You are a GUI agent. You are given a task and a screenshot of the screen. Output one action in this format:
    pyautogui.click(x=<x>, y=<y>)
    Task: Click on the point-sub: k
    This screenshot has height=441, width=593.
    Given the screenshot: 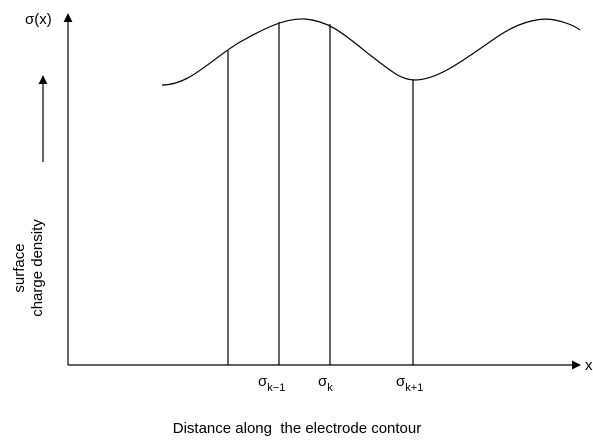 What is the action you would take?
    pyautogui.click(x=330, y=388)
    